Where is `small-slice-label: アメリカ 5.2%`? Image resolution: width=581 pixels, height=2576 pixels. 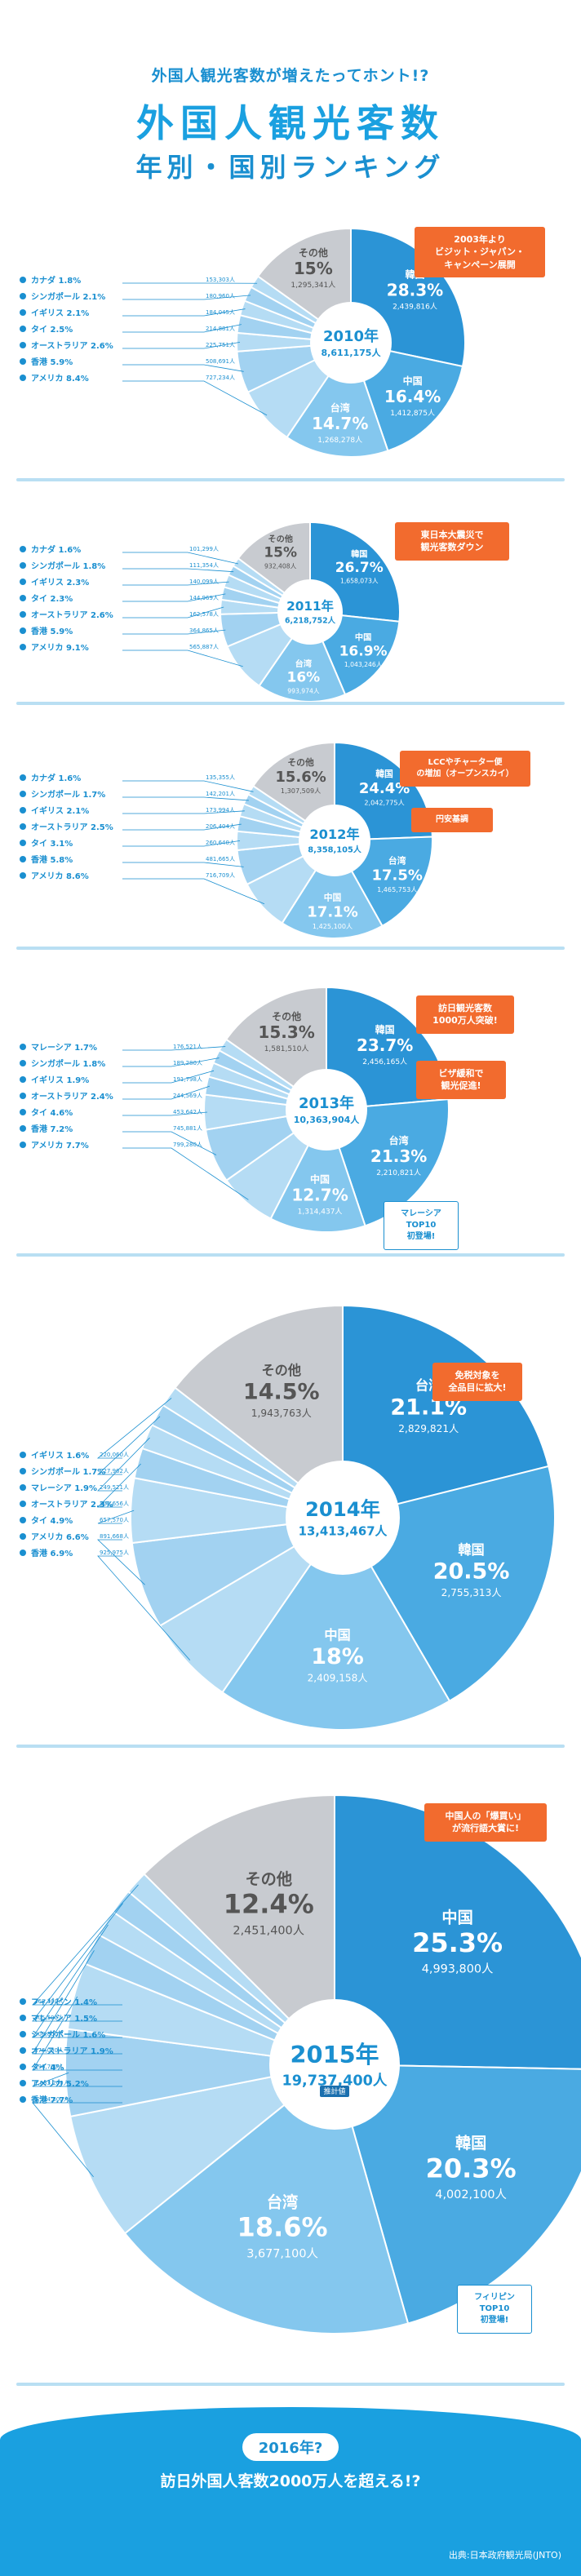 small-slice-label: アメリカ 5.2% is located at coordinates (60, 2084).